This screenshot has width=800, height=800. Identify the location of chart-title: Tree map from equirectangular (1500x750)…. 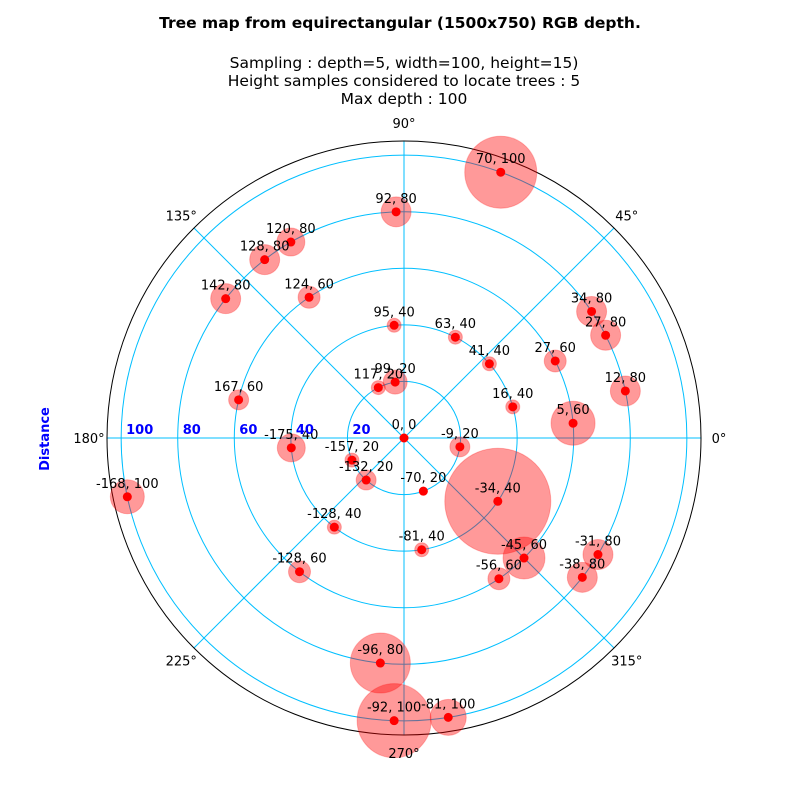
(400, 23).